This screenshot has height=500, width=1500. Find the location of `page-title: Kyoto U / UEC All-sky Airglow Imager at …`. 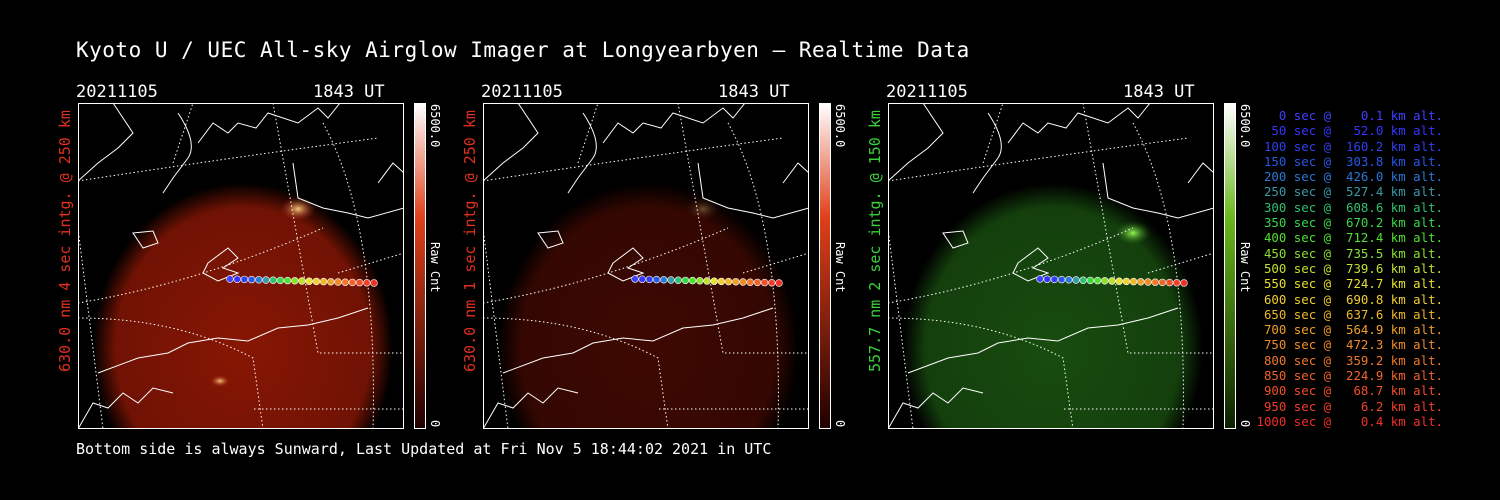

page-title: Kyoto U / UEC All-sky Airglow Imager at … is located at coordinates (523, 50).